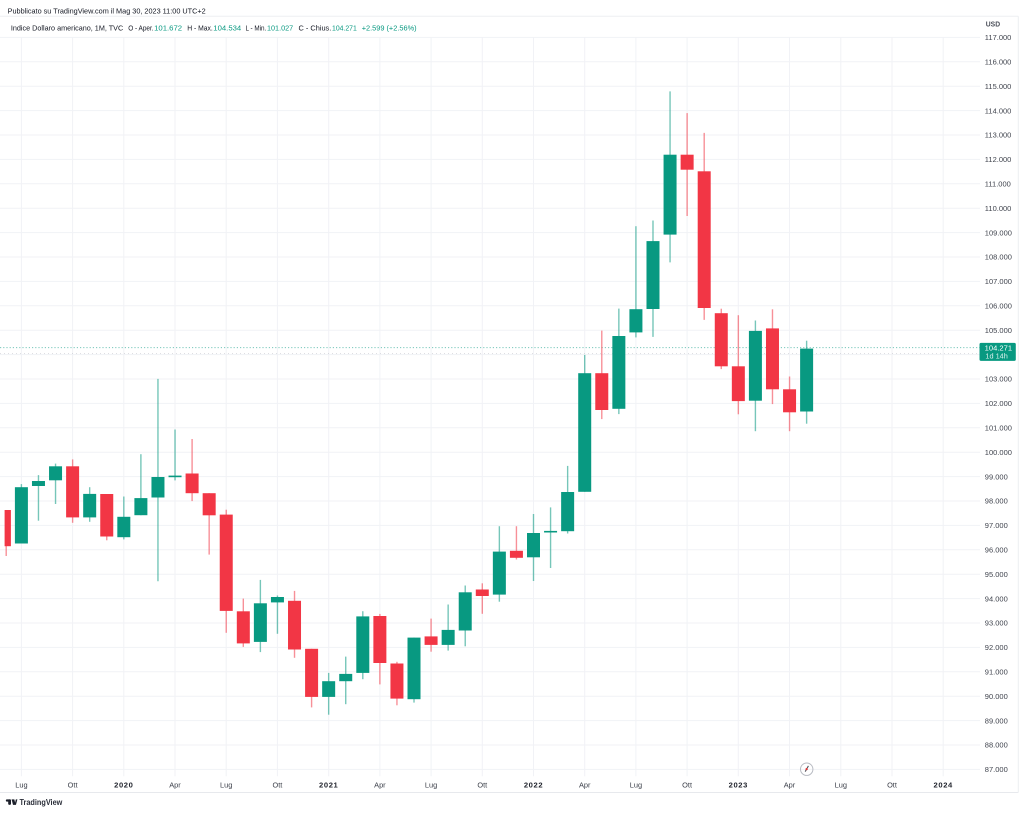 The height and width of the screenshot is (813, 1024). I want to click on svg-text: 107.000, so click(998, 281).